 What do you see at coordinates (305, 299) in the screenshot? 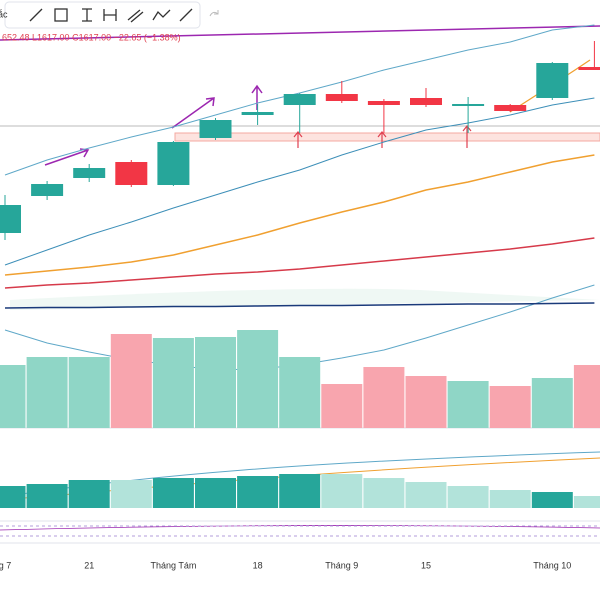
I see `area-fill` at bounding box center [305, 299].